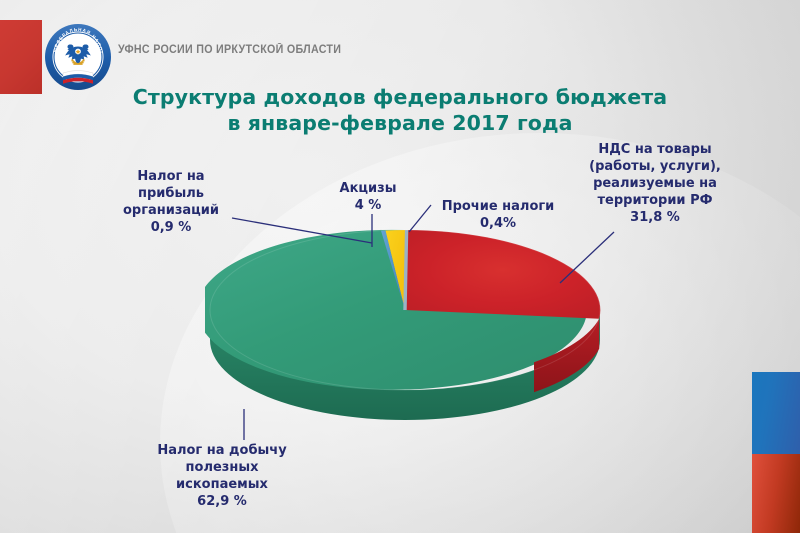  What do you see at coordinates (400, 123) in the screenshot?
I see `chart-title-line-2: в январе-феврале 2017 года` at bounding box center [400, 123].